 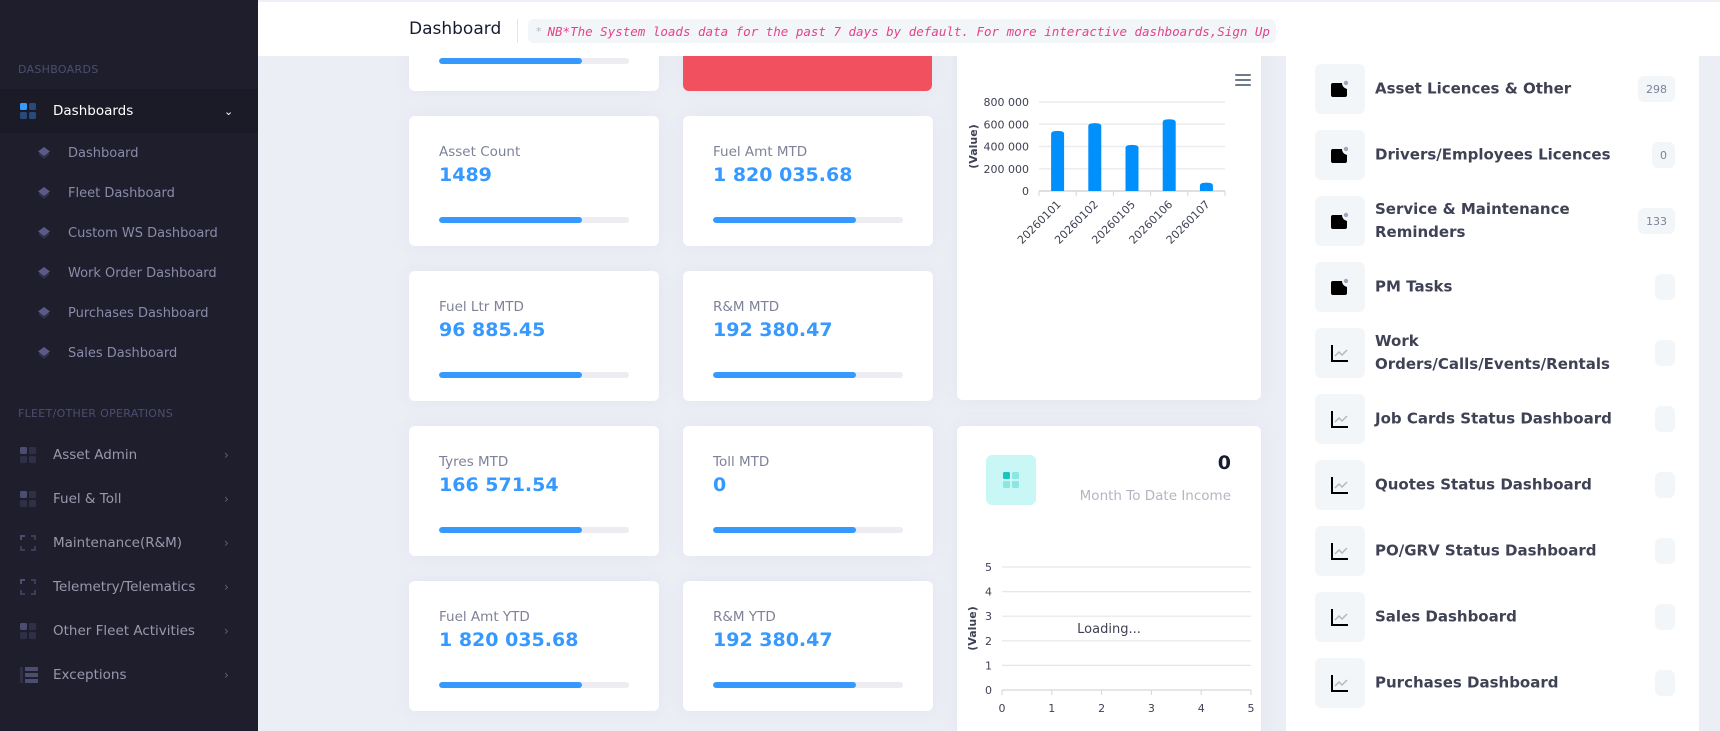 I want to click on x-tick-label: 0, so click(x=1002, y=708).